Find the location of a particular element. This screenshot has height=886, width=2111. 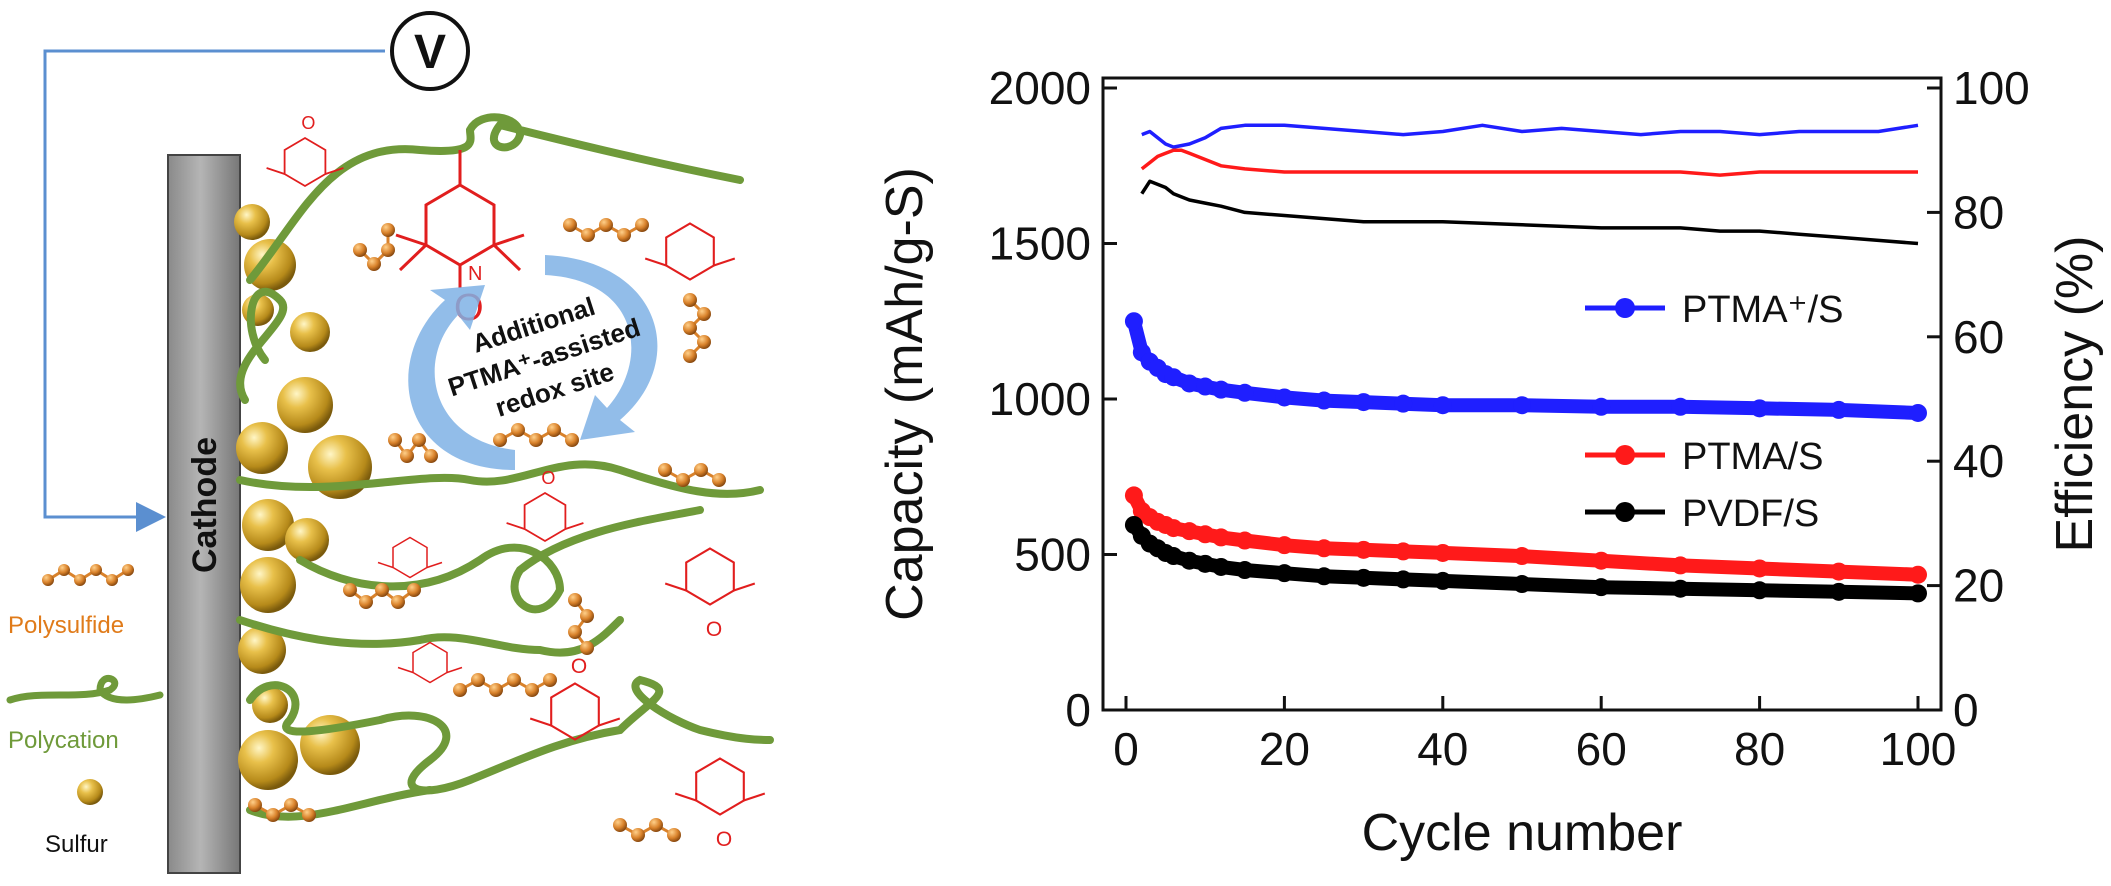

voltmeter-icon is located at coordinates (430, 51).